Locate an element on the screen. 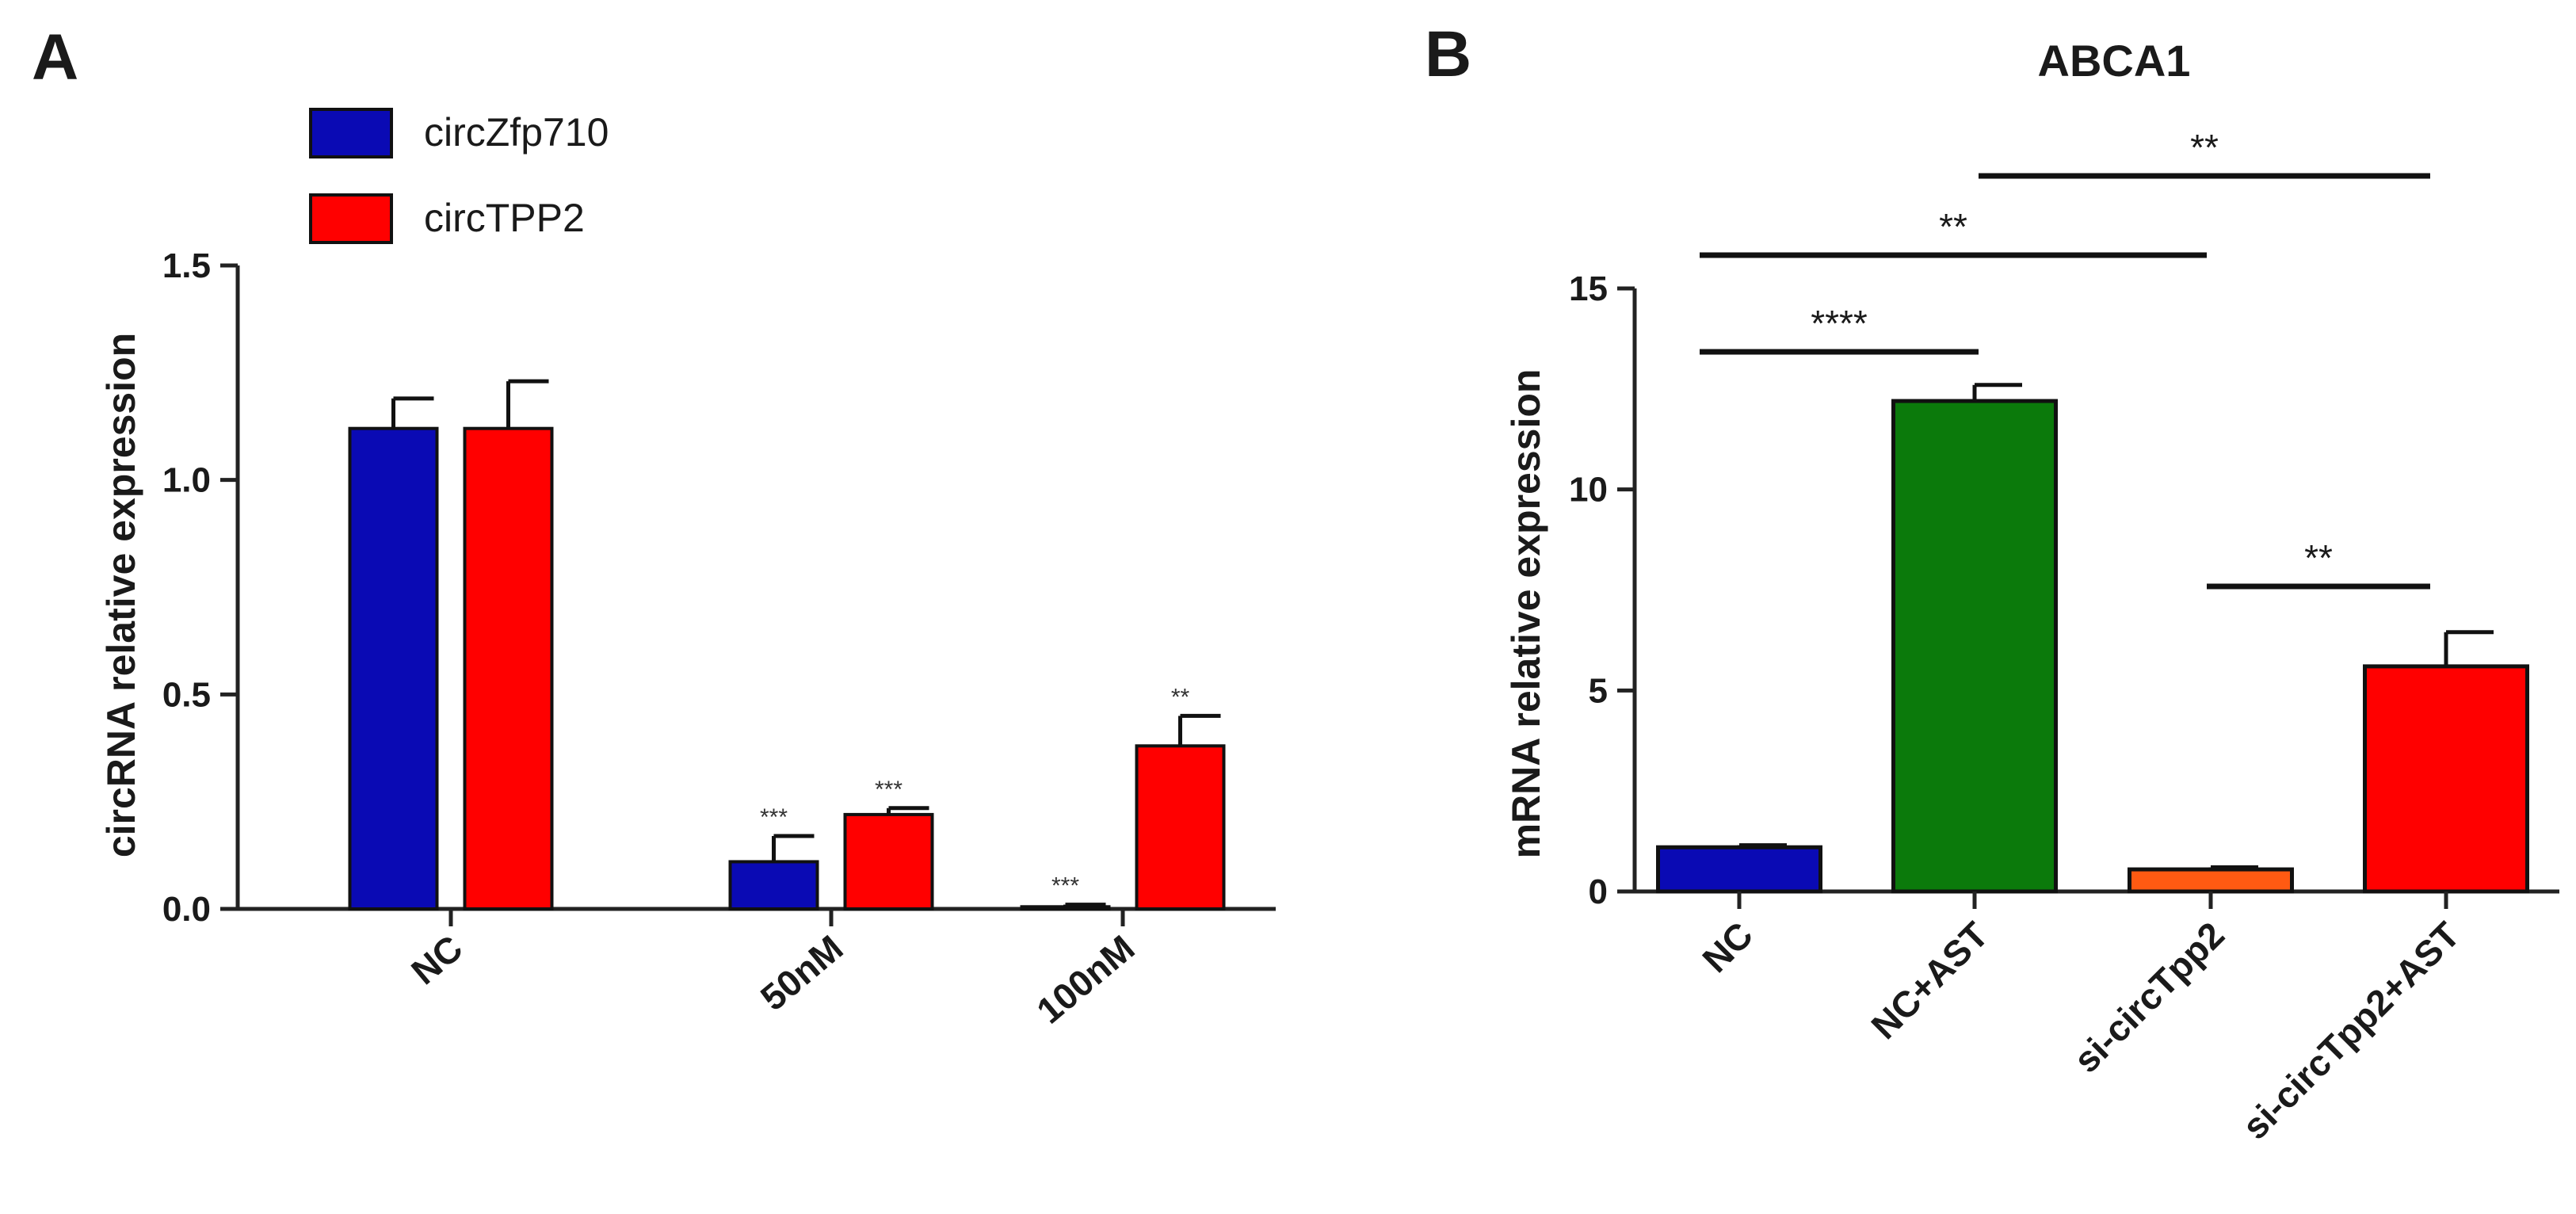 Image resolution: width=2576 pixels, height=1214 pixels. chart-title-b: ABCA1 is located at coordinates (2114, 61).